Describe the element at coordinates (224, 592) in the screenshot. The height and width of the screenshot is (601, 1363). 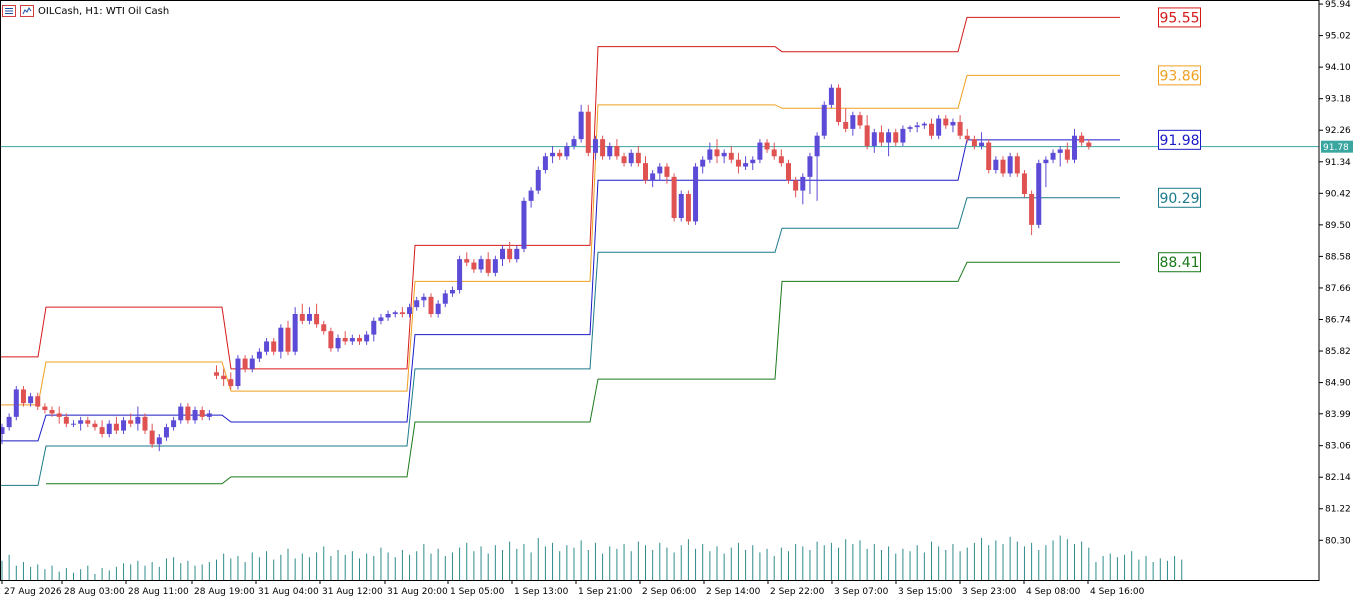
I see `time-tick-label: 28 Aug 19:00` at that location.